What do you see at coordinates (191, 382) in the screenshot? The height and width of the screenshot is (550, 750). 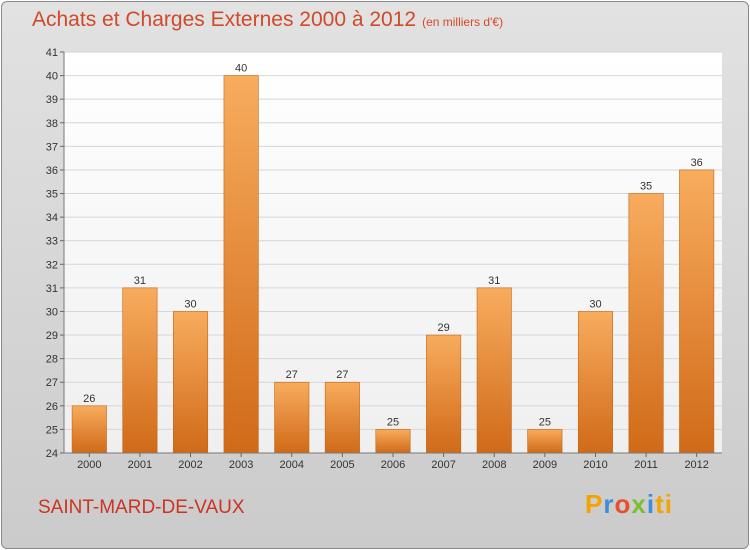 I see `bar-2002` at bounding box center [191, 382].